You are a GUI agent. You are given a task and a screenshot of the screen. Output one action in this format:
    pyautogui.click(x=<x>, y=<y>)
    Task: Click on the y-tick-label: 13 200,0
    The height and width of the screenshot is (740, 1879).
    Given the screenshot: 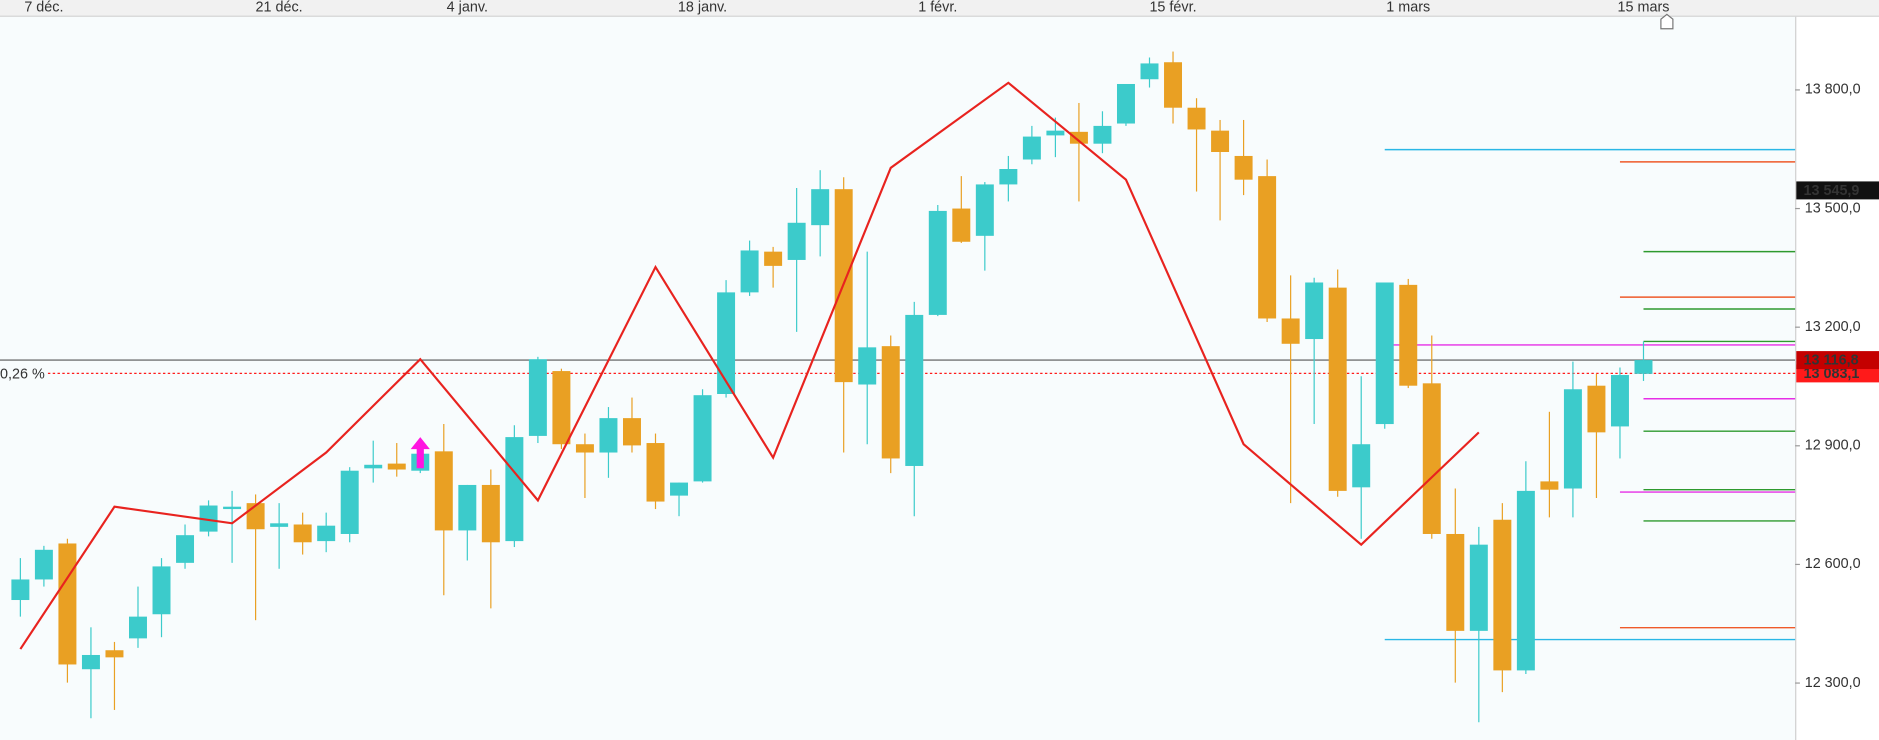 What is the action you would take?
    pyautogui.click(x=1833, y=327)
    